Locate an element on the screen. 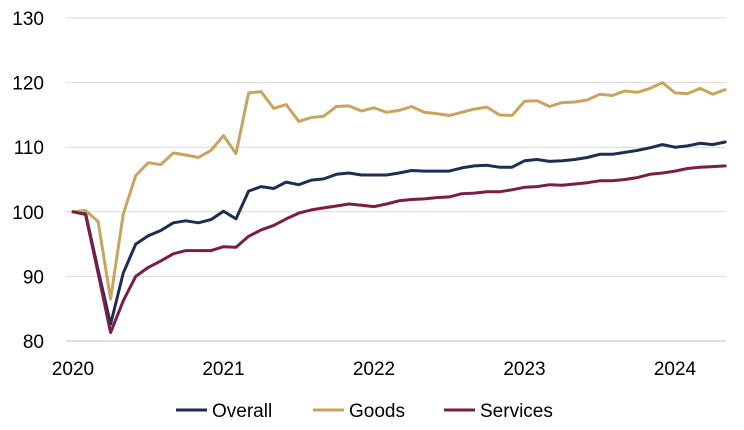 The image size is (744, 430). legend-item-services: Services is located at coordinates (498, 411).